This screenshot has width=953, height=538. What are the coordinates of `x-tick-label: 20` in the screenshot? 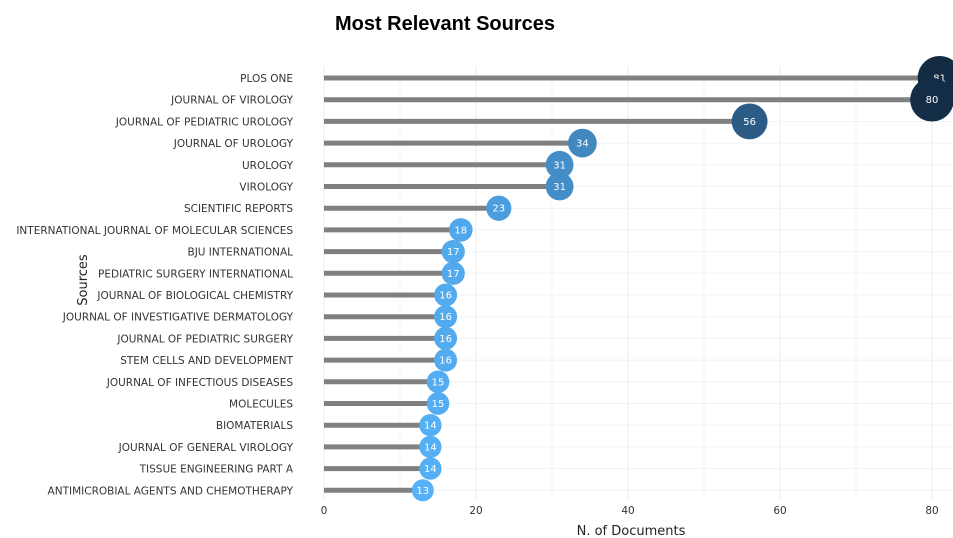 It's located at (475, 511).